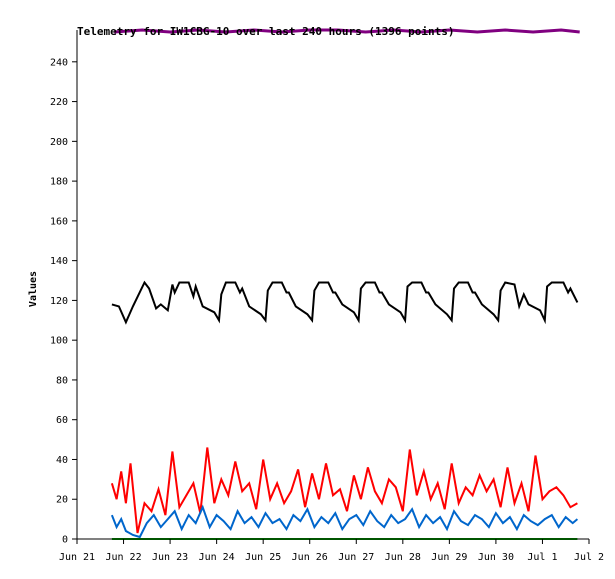 Image resolution: width=615 pixels, height=579 pixels. What do you see at coordinates (310, 557) in the screenshot?
I see `x-tick-label: Jun 26` at bounding box center [310, 557].